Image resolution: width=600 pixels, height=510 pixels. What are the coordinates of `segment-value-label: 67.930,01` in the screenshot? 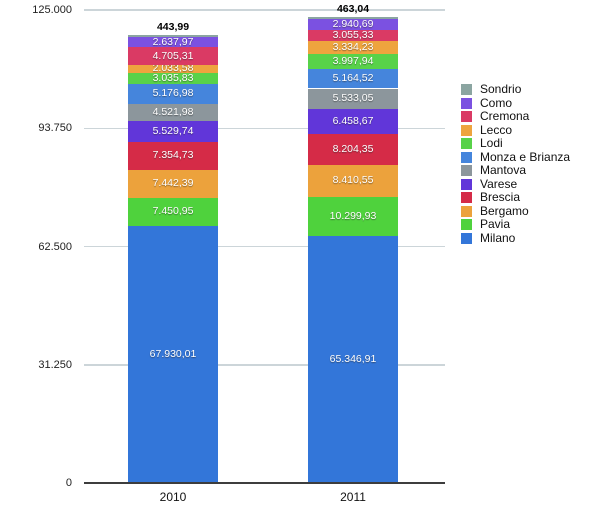 It's located at (173, 353).